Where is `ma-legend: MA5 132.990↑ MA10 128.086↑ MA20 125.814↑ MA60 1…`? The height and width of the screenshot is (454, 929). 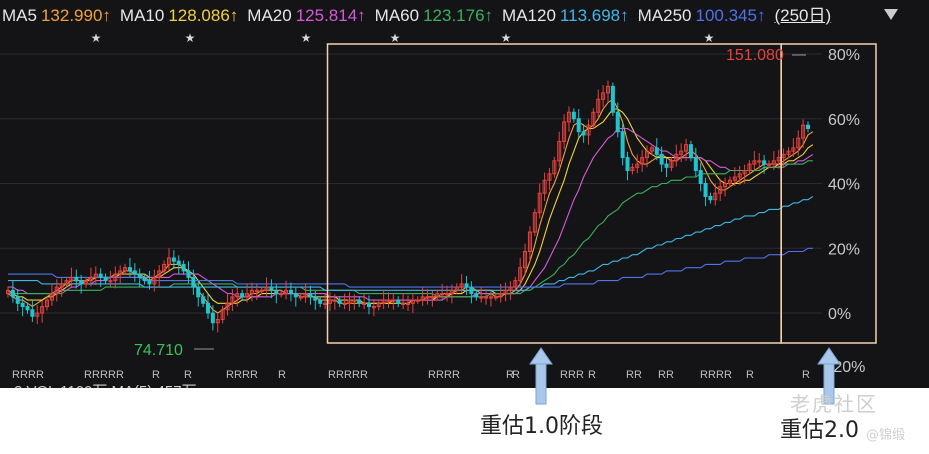 ma-legend: MA5 132.990↑ MA10 128.086↑ MA20 125.814↑ MA60 1… is located at coordinates (416, 16).